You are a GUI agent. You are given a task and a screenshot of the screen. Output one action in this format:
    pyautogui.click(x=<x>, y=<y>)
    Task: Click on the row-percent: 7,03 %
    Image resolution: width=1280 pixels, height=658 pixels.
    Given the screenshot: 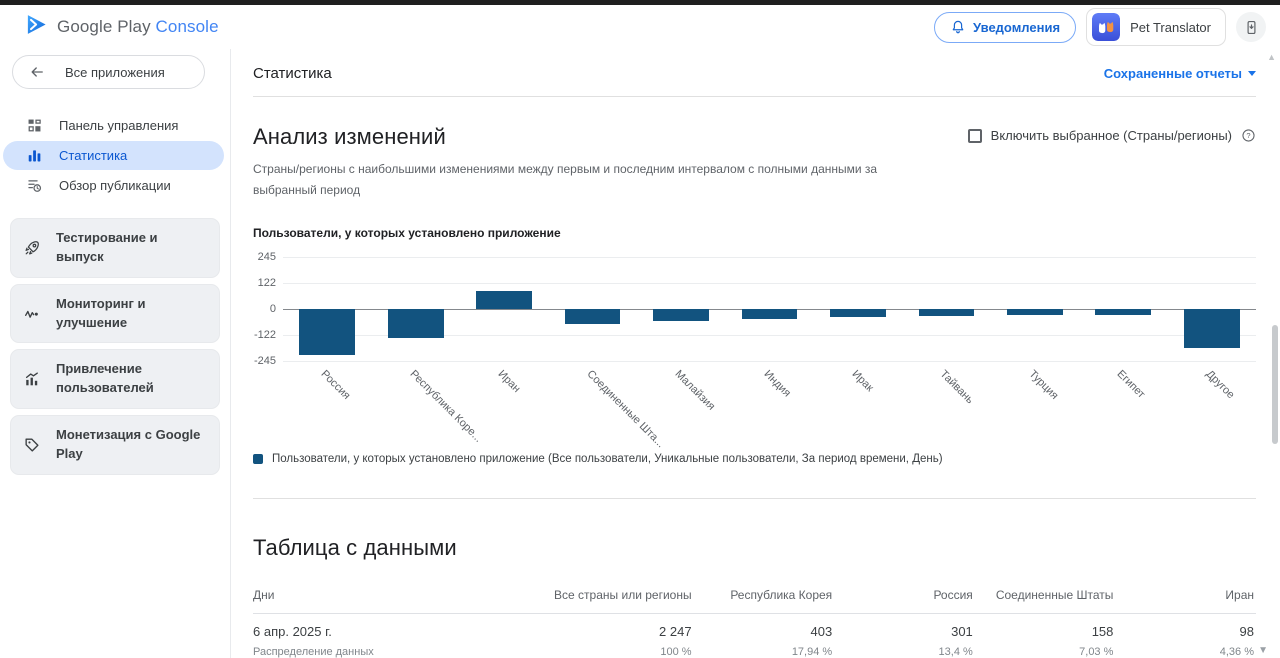 What is the action you would take?
    pyautogui.click(x=1096, y=652)
    